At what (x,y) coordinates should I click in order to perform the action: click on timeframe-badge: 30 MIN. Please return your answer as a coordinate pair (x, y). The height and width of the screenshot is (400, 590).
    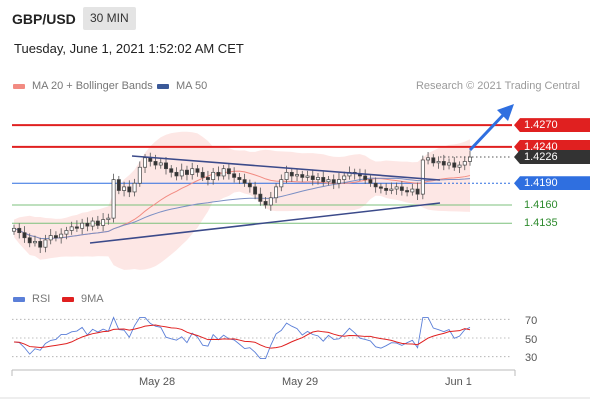
    Looking at the image, I should click on (109, 18).